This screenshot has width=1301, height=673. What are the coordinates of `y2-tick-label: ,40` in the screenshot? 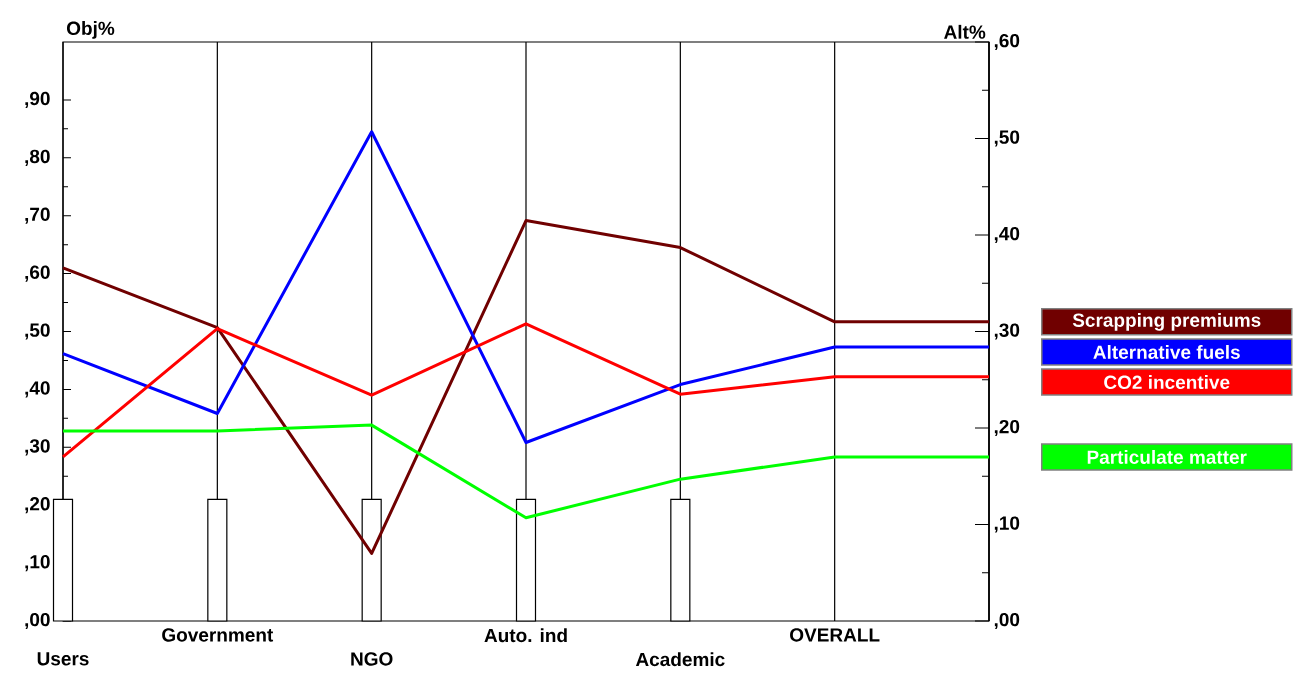 It's located at (1007, 235).